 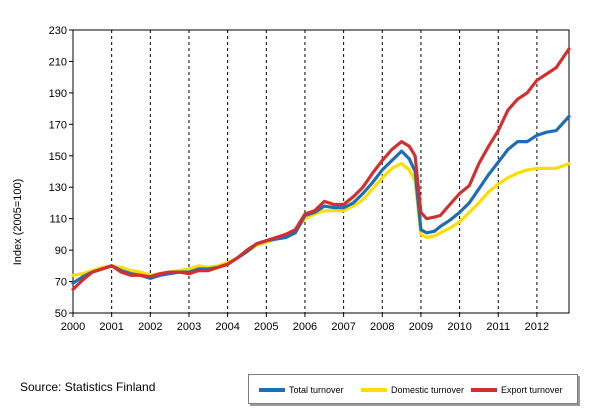 What do you see at coordinates (73, 327) in the screenshot?
I see `x-tick-label: 2000` at bounding box center [73, 327].